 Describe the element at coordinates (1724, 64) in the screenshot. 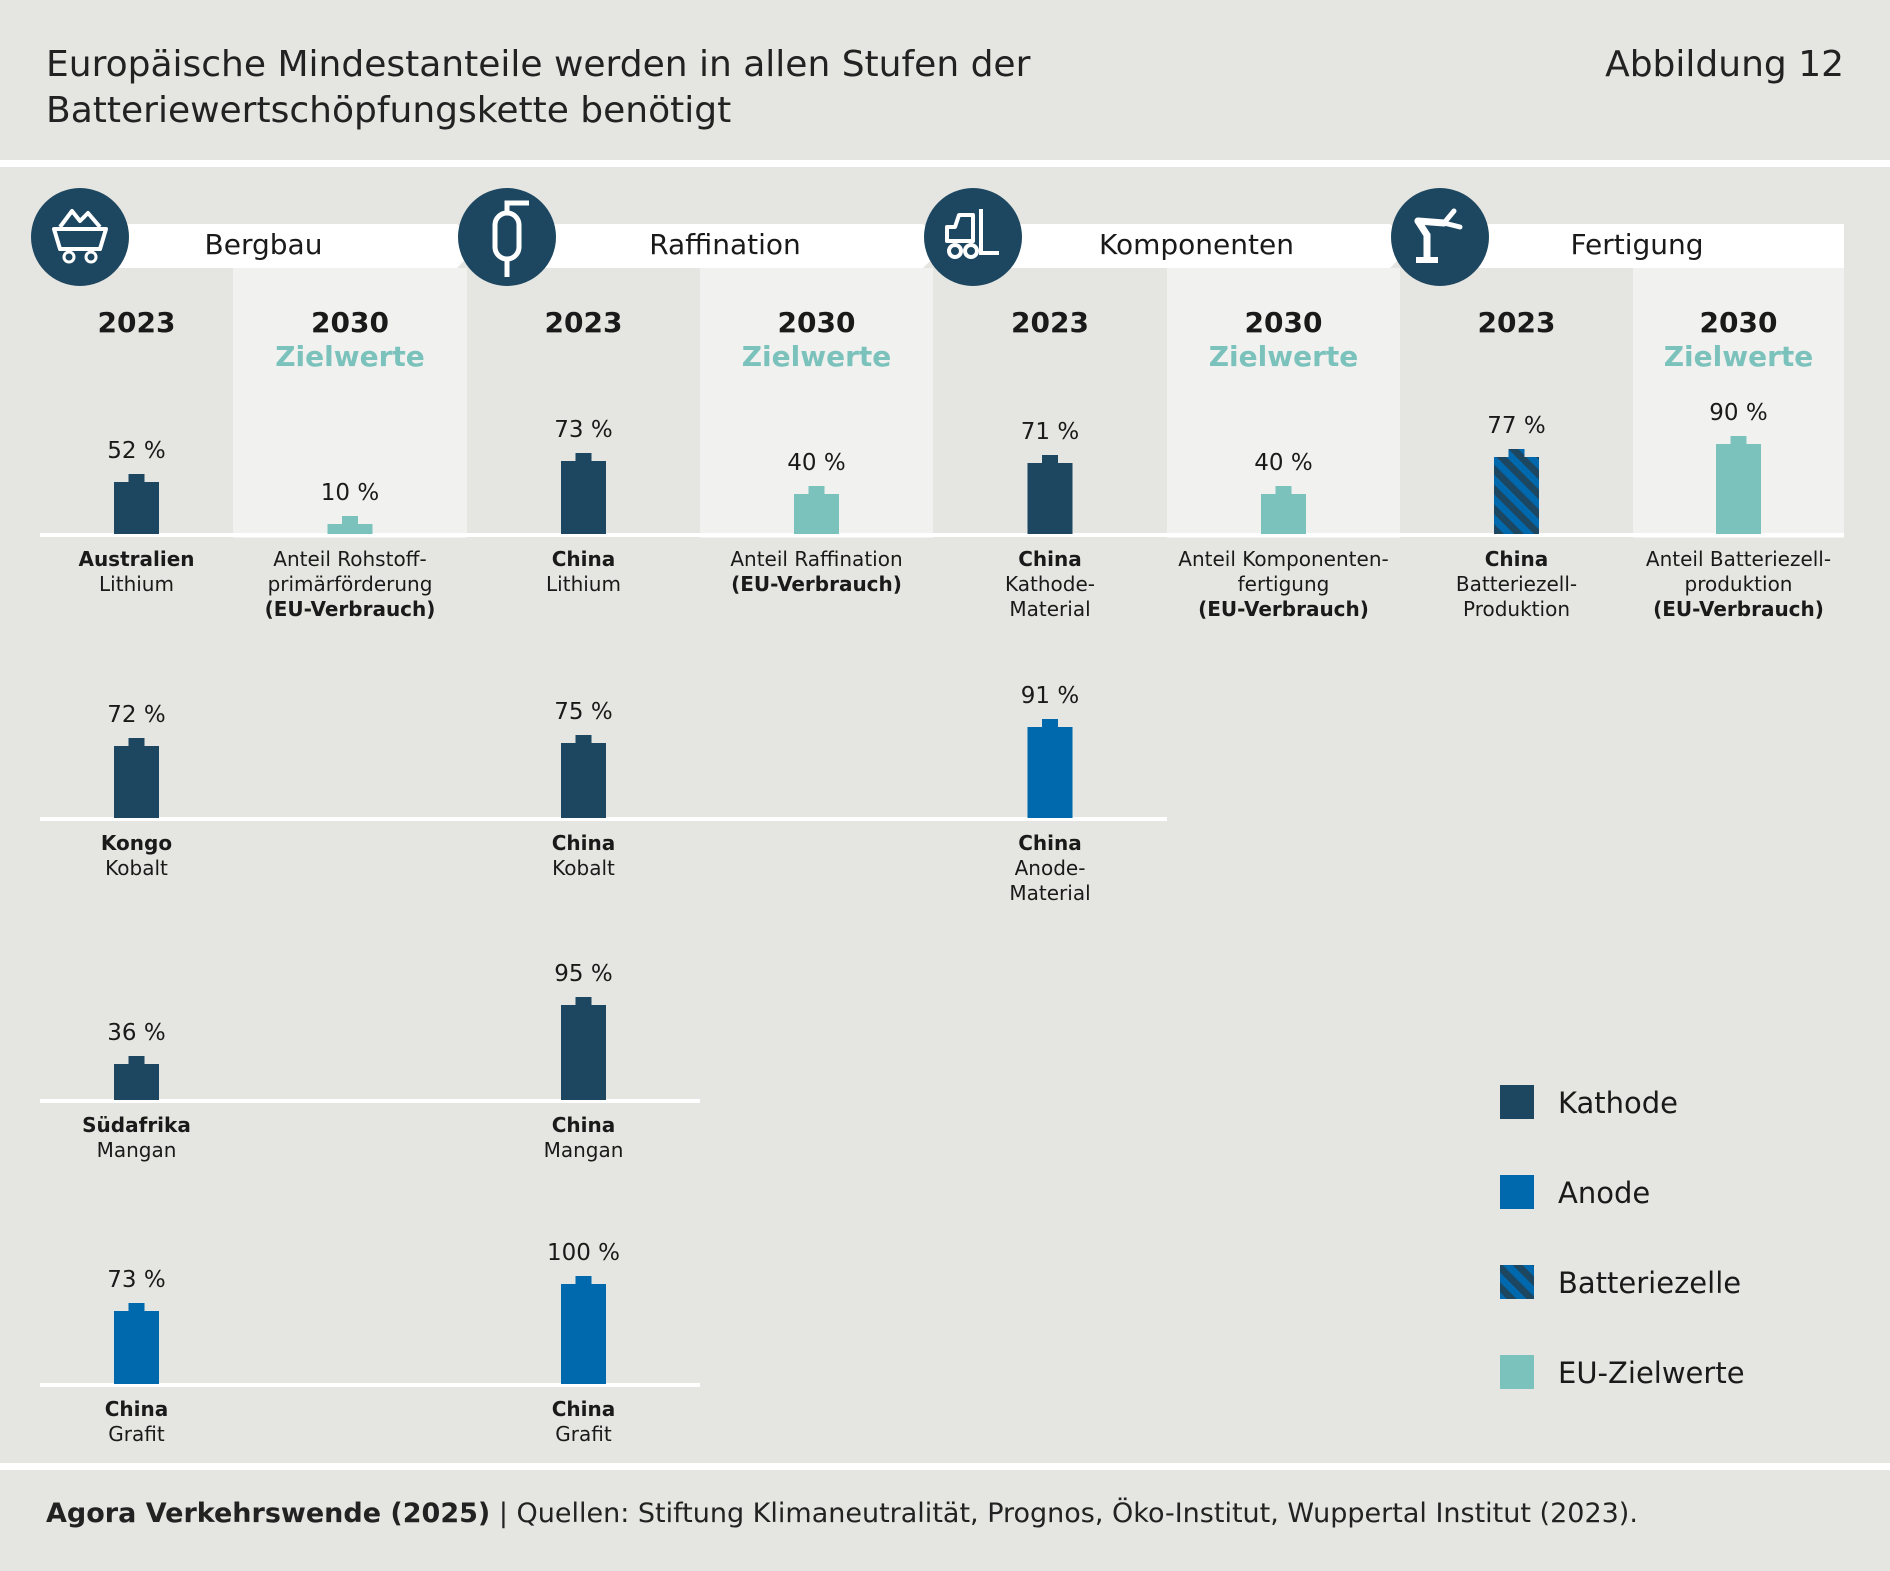

I see `figure-label: Abbildung 12` at that location.